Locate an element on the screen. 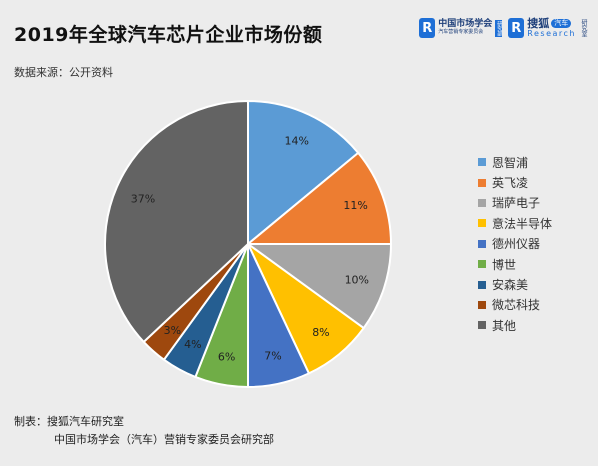 This screenshot has width=598, height=466. org1-logo: R 中国市场学会 汽车营销专家委员会 研究部 is located at coordinates (461, 28).